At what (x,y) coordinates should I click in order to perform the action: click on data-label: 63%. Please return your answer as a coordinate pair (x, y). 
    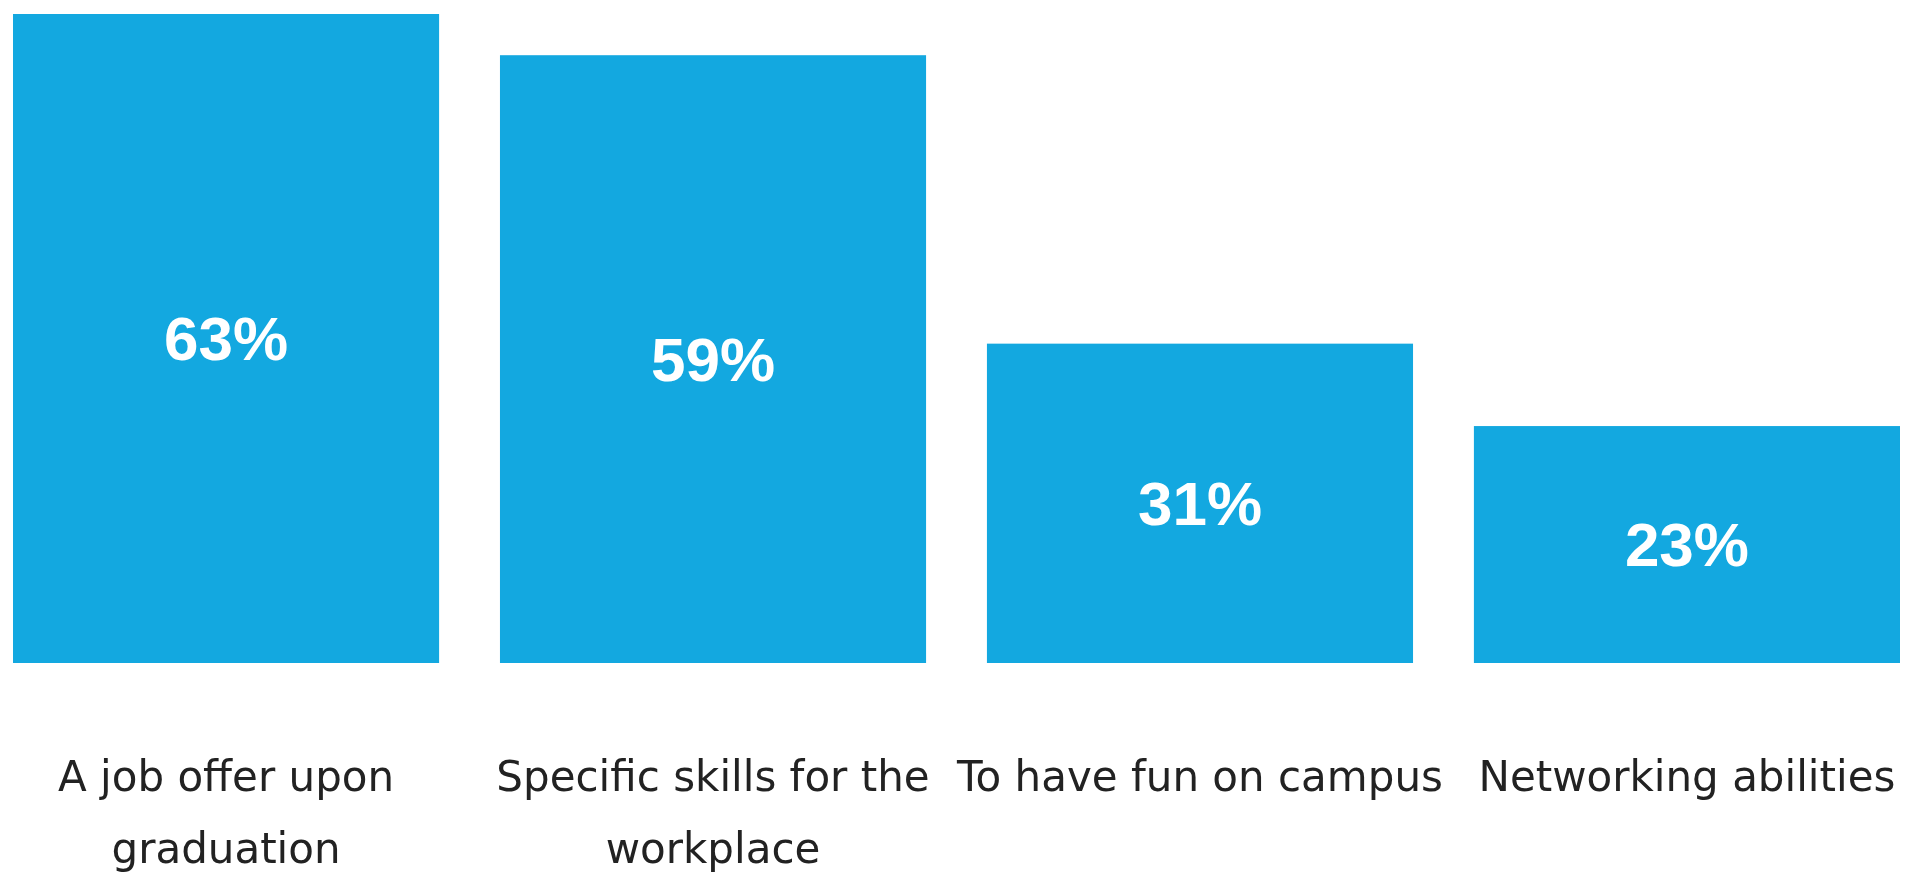
    Looking at the image, I should click on (226, 339).